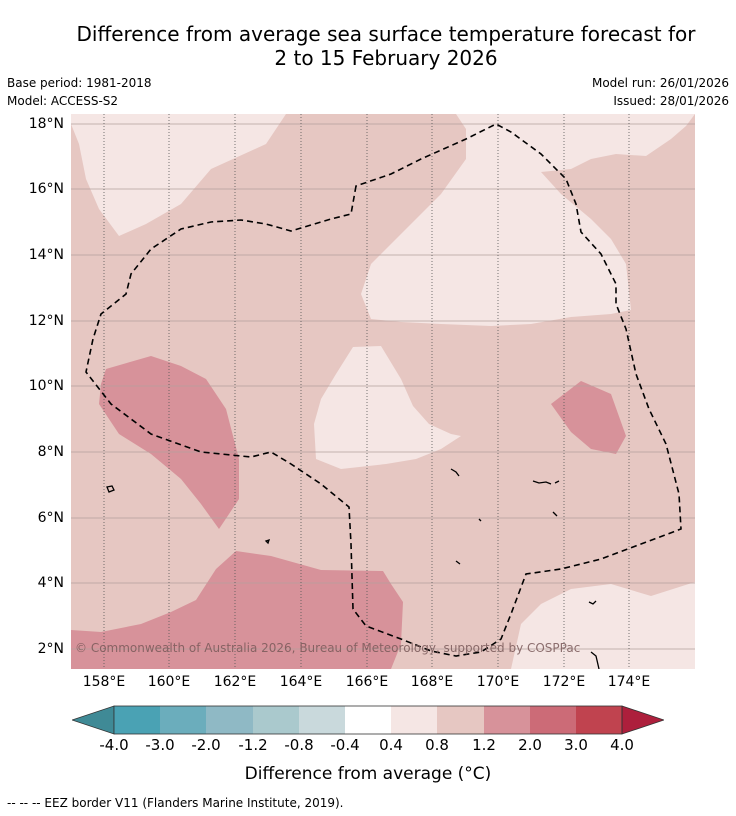  What do you see at coordinates (63, 101) in the screenshot?
I see `model-name: Model: ACCESS-S2` at bounding box center [63, 101].